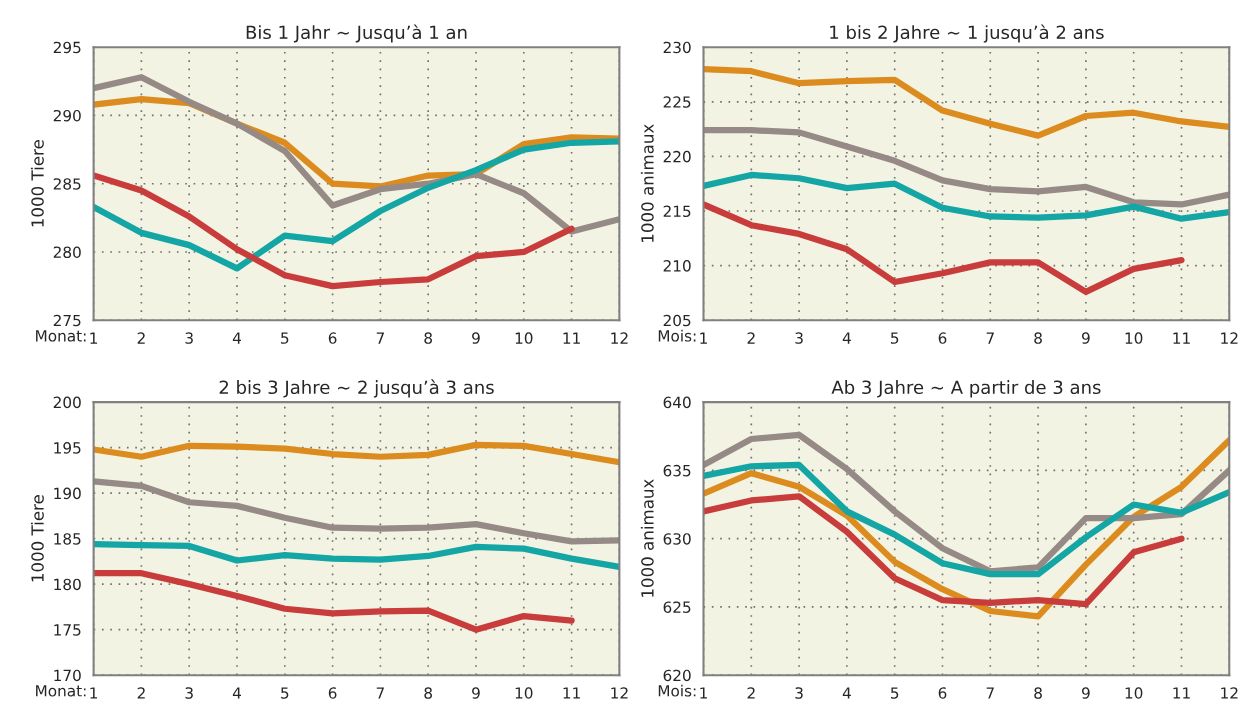  I want to click on chart-title: Bis 1 Jahr ~ Jusqu’à 1 an, so click(356, 33).